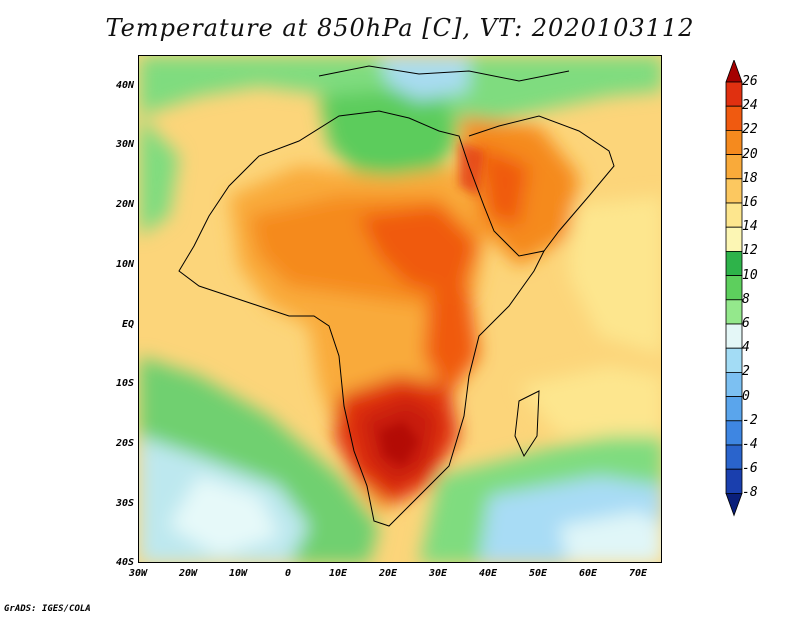 Image resolution: width=800 pixels, height=618 pixels. What do you see at coordinates (750, 178) in the screenshot?
I see `color-legend-label: 18` at bounding box center [750, 178].